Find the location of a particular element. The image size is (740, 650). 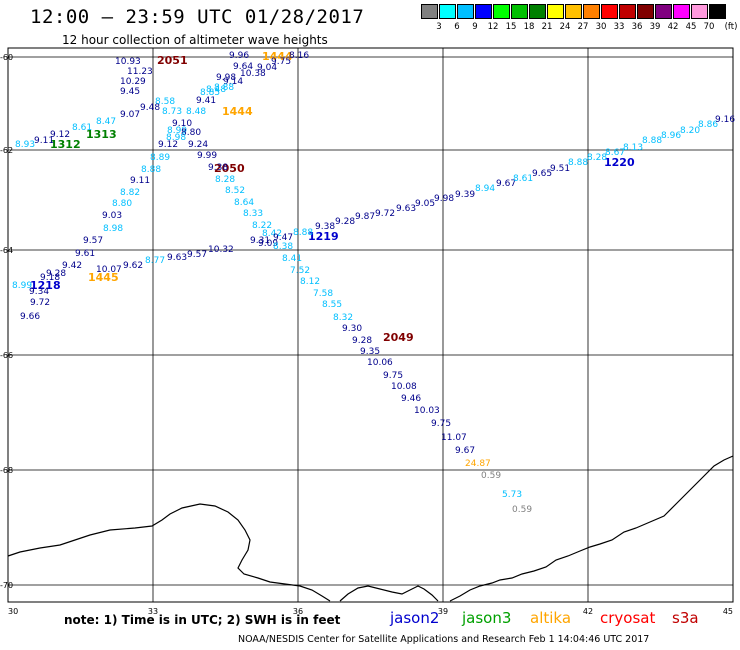

wave-height-value: 8.42 is located at coordinates (272, 234).